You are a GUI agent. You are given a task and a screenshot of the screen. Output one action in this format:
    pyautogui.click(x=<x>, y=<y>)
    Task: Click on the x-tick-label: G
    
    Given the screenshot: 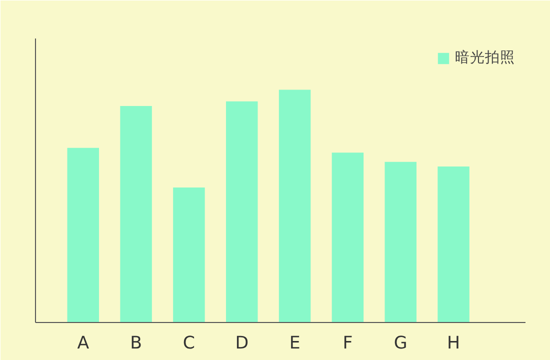 What is the action you would take?
    pyautogui.click(x=401, y=344)
    